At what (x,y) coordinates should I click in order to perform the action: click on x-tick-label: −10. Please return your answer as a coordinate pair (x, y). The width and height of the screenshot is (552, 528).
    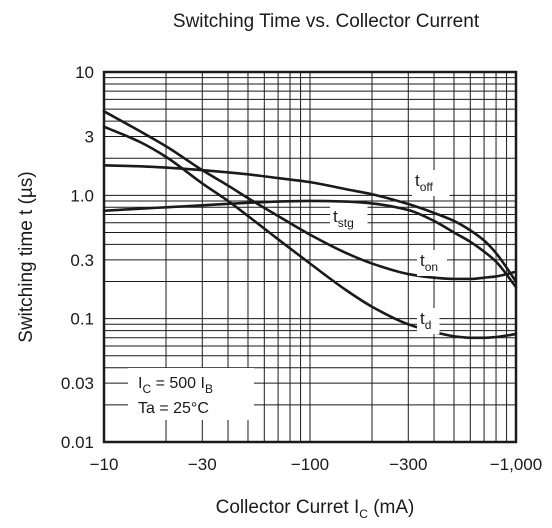
    Looking at the image, I should click on (104, 464).